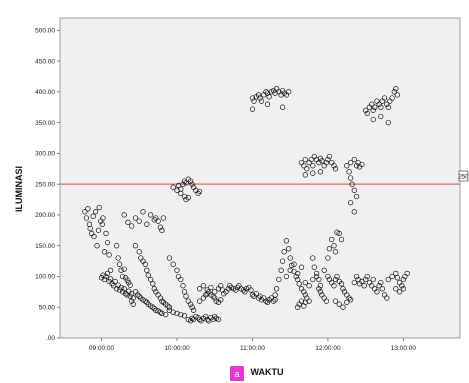  What do you see at coordinates (50, 338) in the screenshot?
I see `y-tick-label: .00` at bounding box center [50, 338].